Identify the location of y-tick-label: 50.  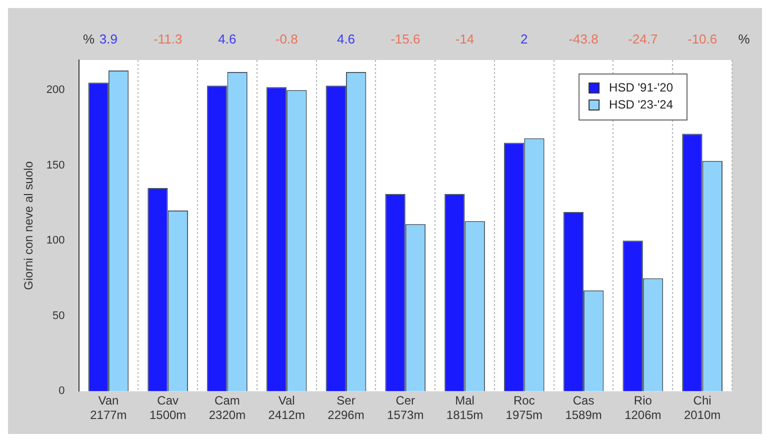
(58, 316).